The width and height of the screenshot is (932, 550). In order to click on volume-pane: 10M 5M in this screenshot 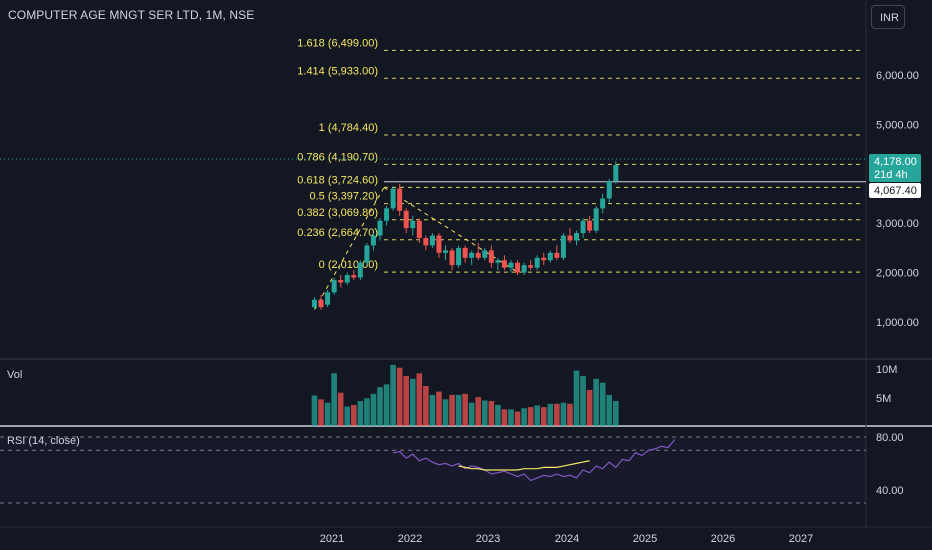, I will do `click(604, 395)`.